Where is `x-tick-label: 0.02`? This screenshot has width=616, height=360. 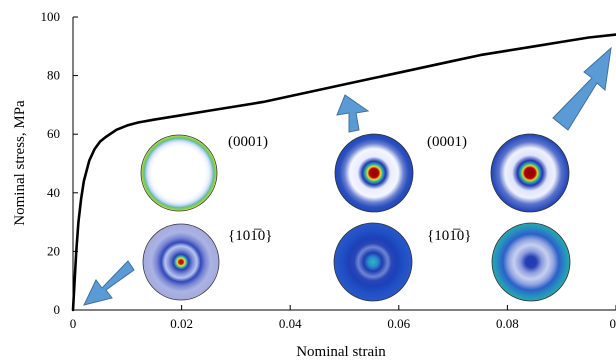
x-tick-label: 0.02 is located at coordinates (181, 323).